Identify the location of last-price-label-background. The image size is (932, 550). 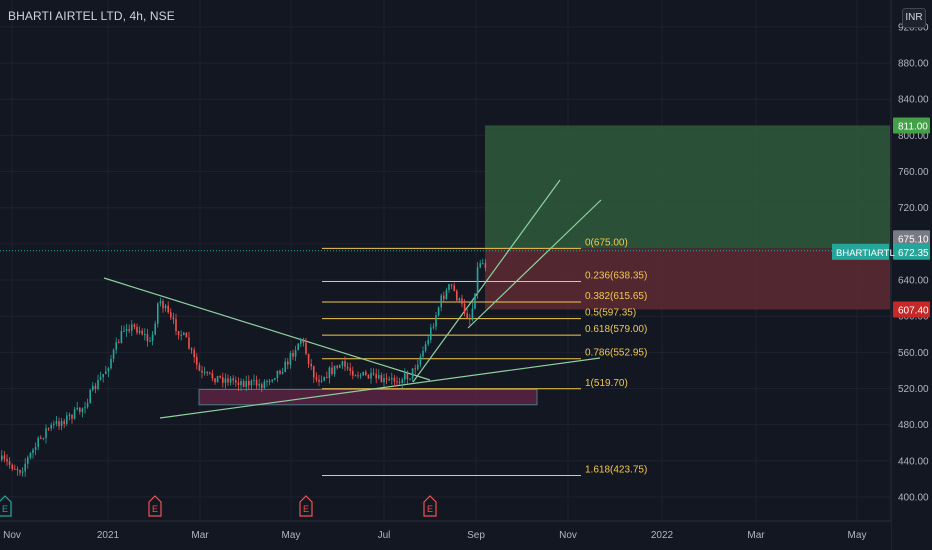
(911, 251).